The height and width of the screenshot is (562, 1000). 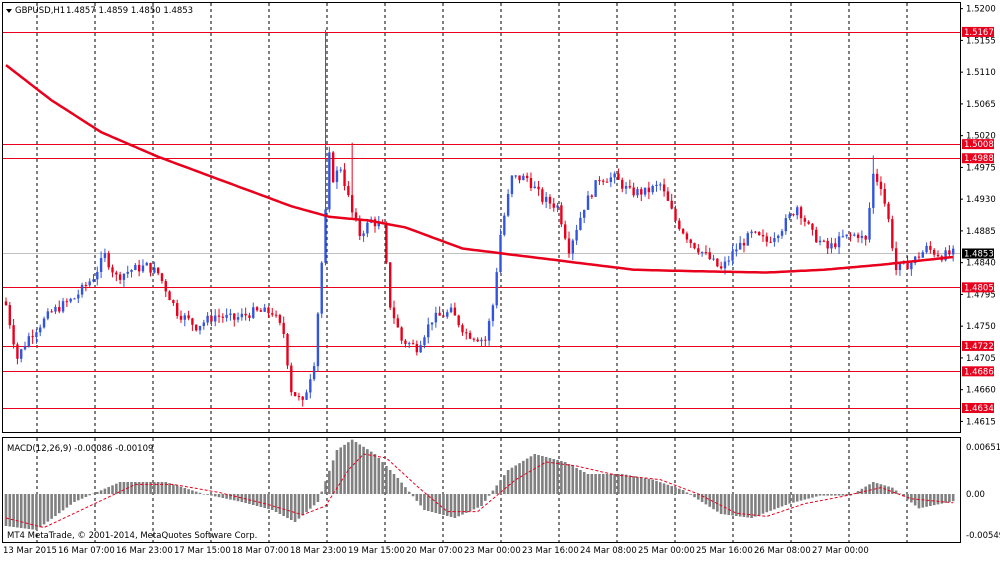 I want to click on time-label: 25 Mar 16:00, so click(x=724, y=551).